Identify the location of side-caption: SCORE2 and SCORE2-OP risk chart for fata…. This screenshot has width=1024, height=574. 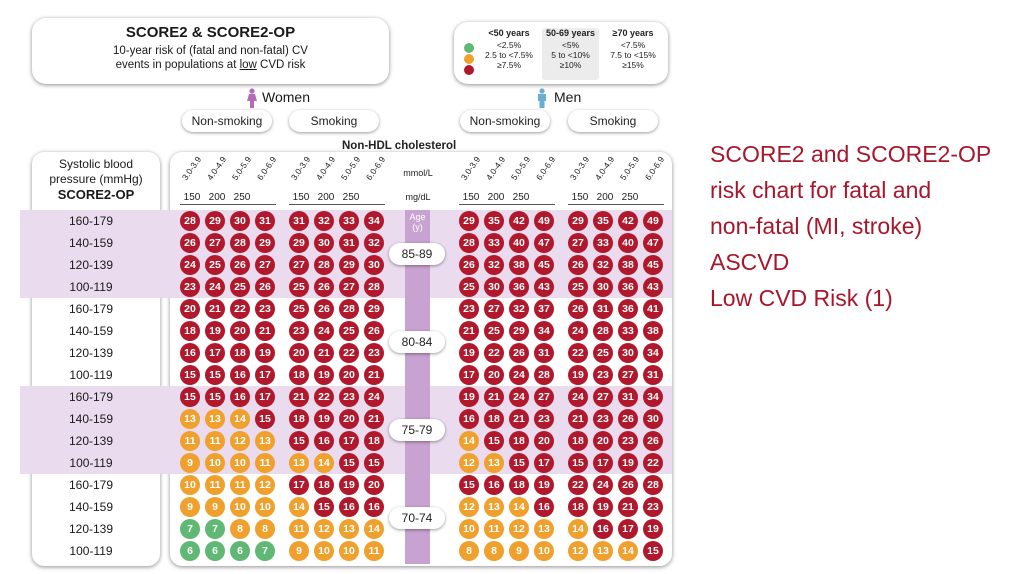
(865, 226).